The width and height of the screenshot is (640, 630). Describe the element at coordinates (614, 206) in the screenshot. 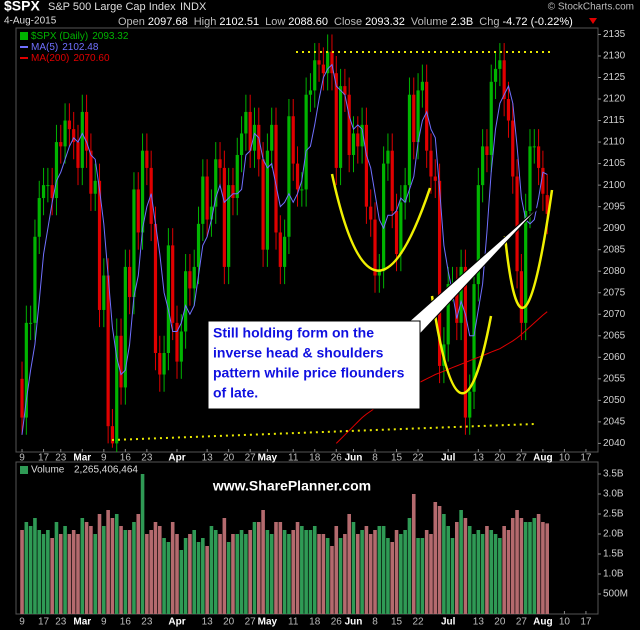

I see `y-tick-label: 2095` at that location.